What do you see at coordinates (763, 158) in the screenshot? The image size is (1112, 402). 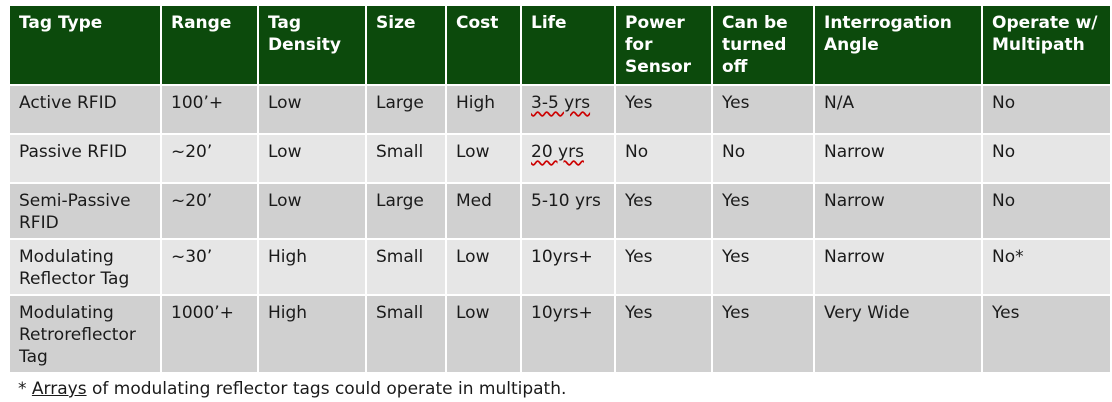 I see `cell-can-be-turned-off: No` at bounding box center [763, 158].